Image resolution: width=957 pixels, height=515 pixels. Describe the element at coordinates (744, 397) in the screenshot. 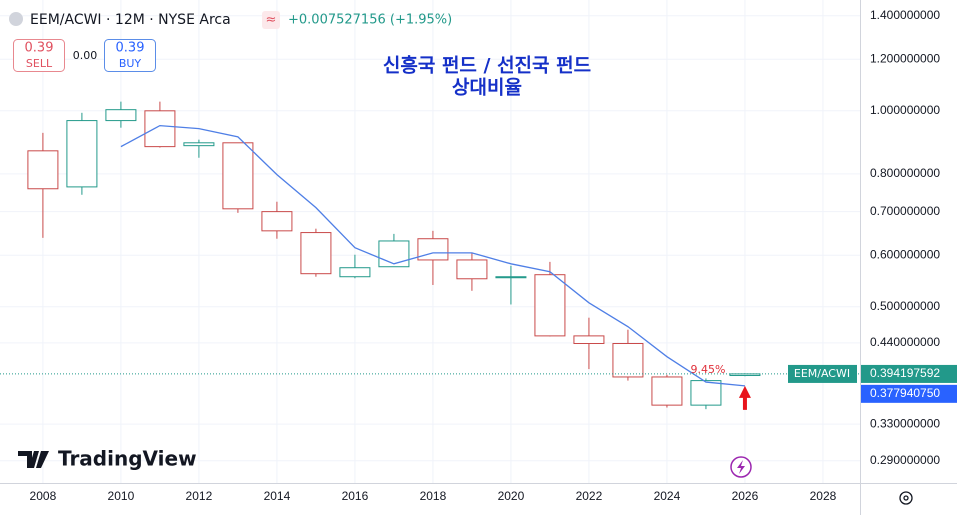

I see `arrow-marker` at that location.